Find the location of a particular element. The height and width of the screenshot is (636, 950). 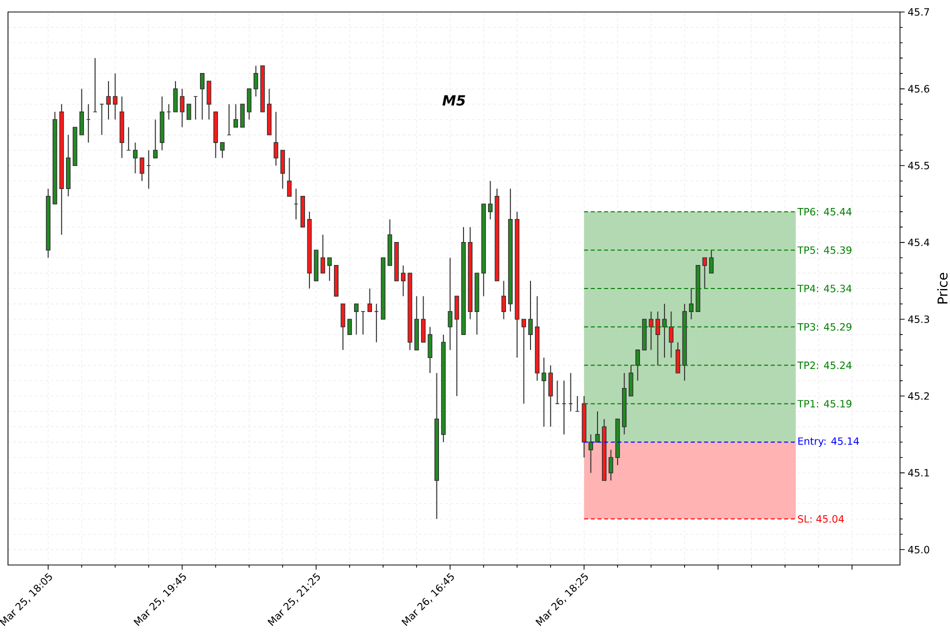

y-tick-label: 45.2 is located at coordinates (918, 396).